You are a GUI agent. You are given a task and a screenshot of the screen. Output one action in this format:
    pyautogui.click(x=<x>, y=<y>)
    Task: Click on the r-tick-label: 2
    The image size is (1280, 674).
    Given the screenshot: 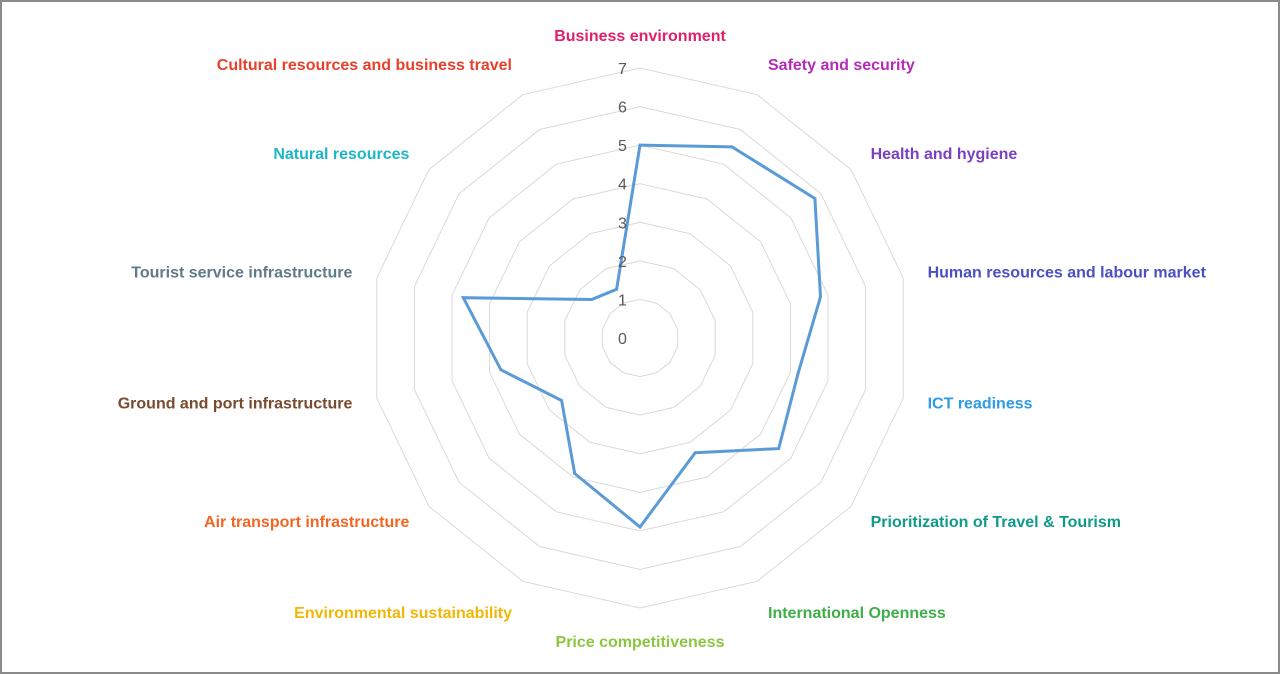 What is the action you would take?
    pyautogui.click(x=622, y=262)
    